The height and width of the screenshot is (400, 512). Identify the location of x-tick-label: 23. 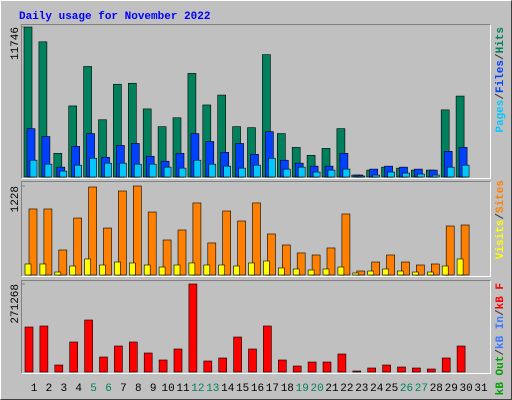
(361, 389).